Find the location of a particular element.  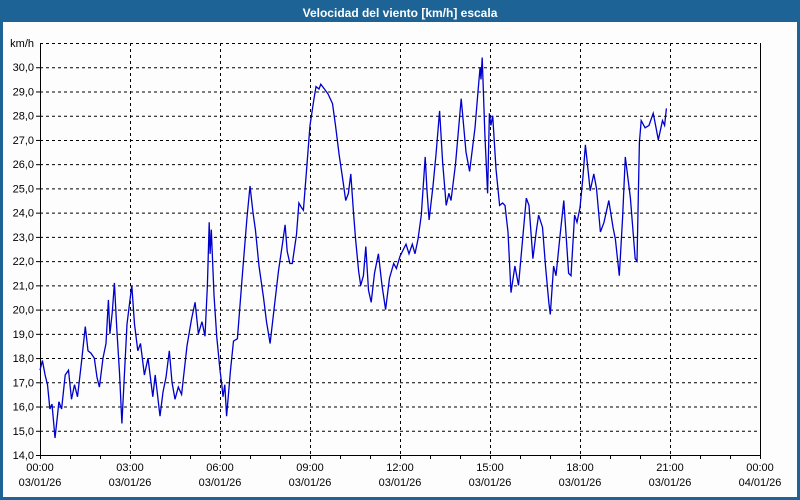

y-tick-label: 20,0 is located at coordinates (23, 311).